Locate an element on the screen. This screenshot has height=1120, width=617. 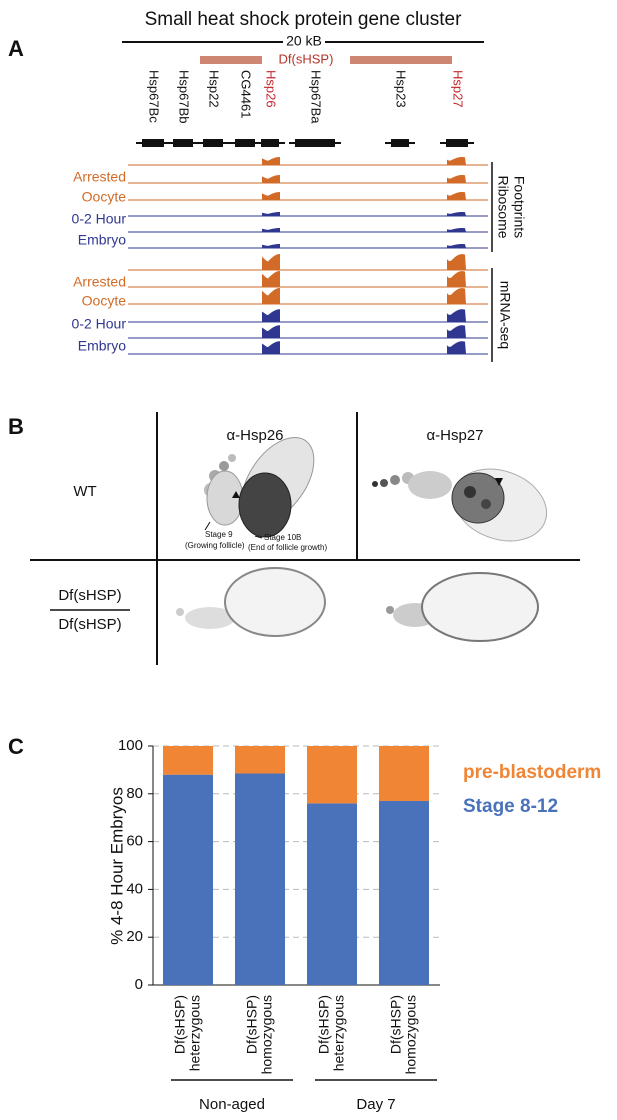
gene-label: Hsp23 is located at coordinates (401, 89).